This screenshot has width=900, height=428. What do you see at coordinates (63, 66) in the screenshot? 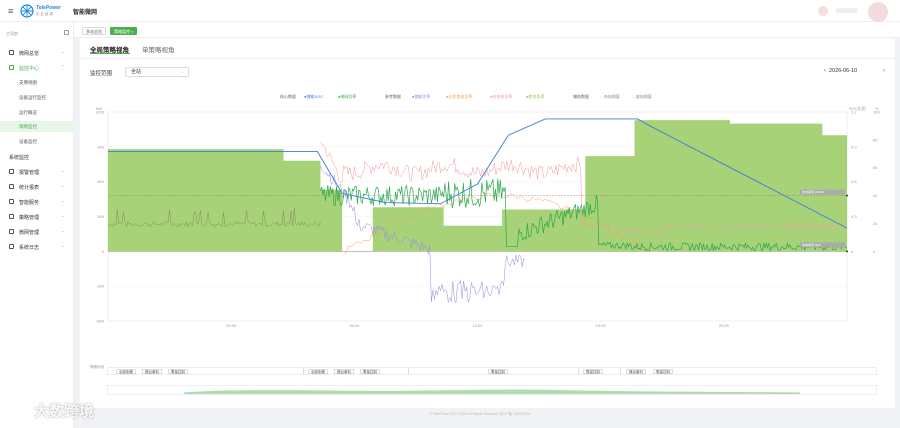
I see `chevron-up-icon: ⌃` at bounding box center [63, 66].